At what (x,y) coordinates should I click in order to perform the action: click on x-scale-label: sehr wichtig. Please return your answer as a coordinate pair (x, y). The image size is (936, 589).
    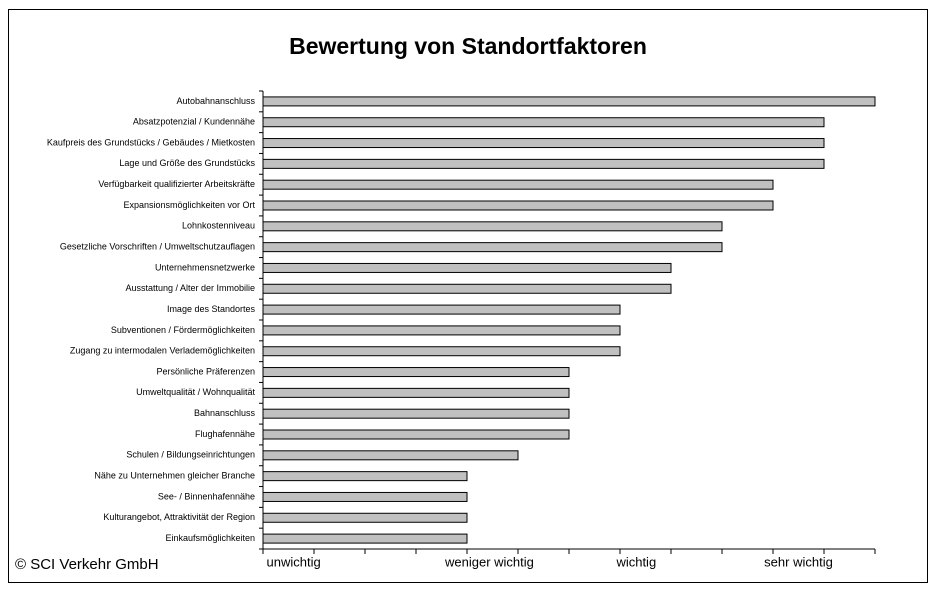
    Looking at the image, I should click on (798, 561).